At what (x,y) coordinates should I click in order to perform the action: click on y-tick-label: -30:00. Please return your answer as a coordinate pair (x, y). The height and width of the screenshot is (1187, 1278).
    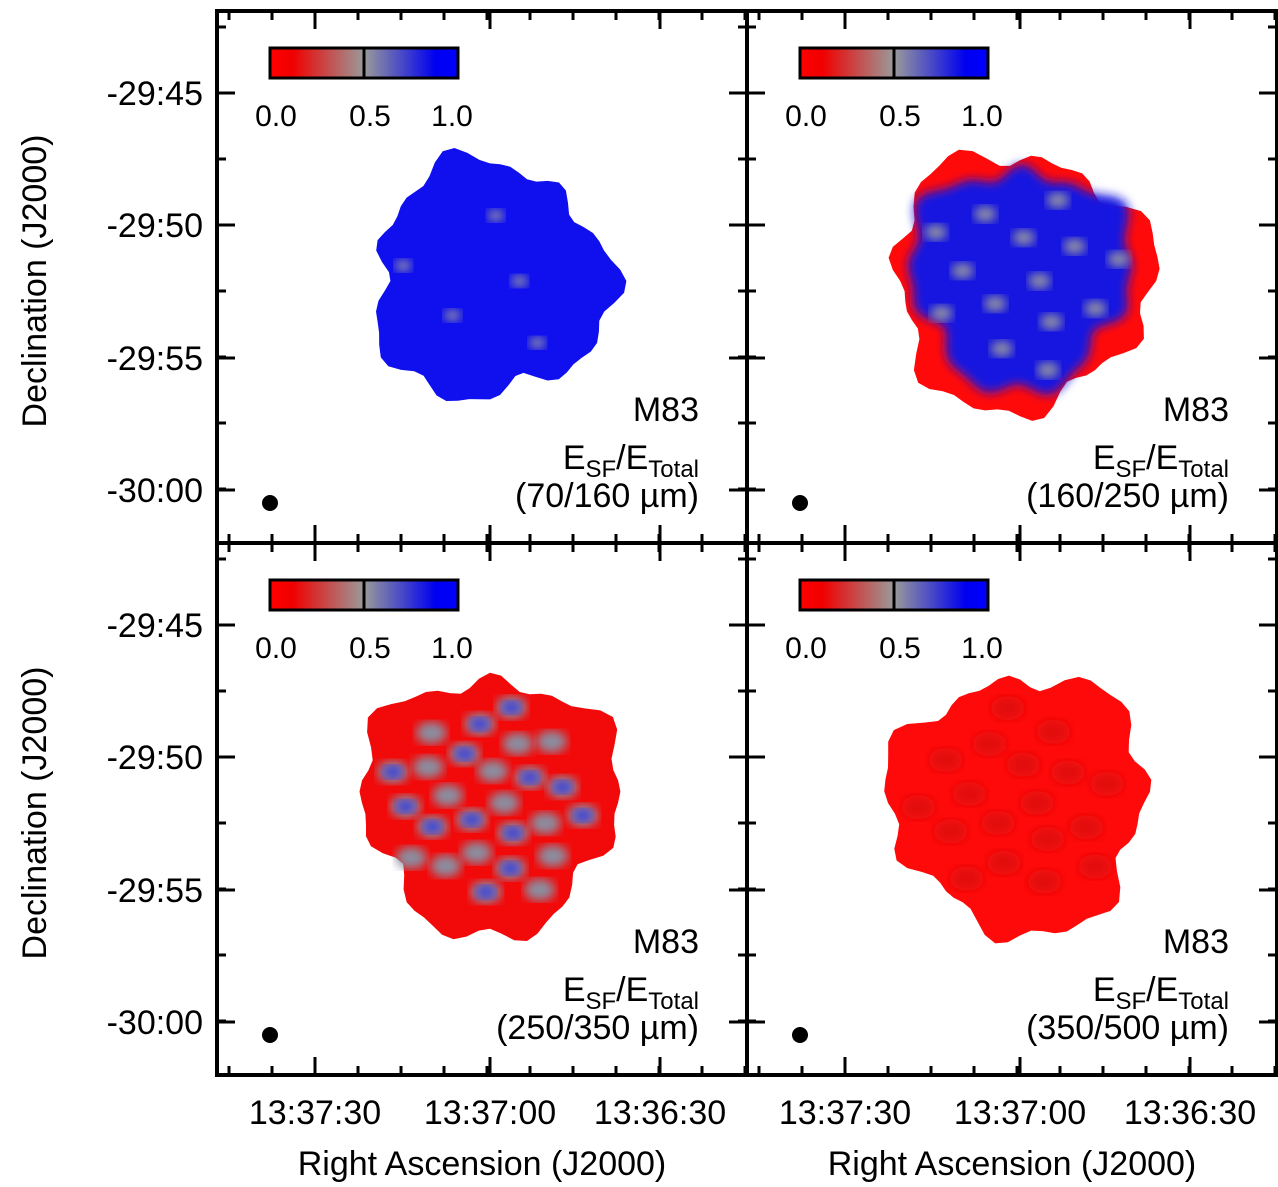
    Looking at the image, I should click on (155, 1023).